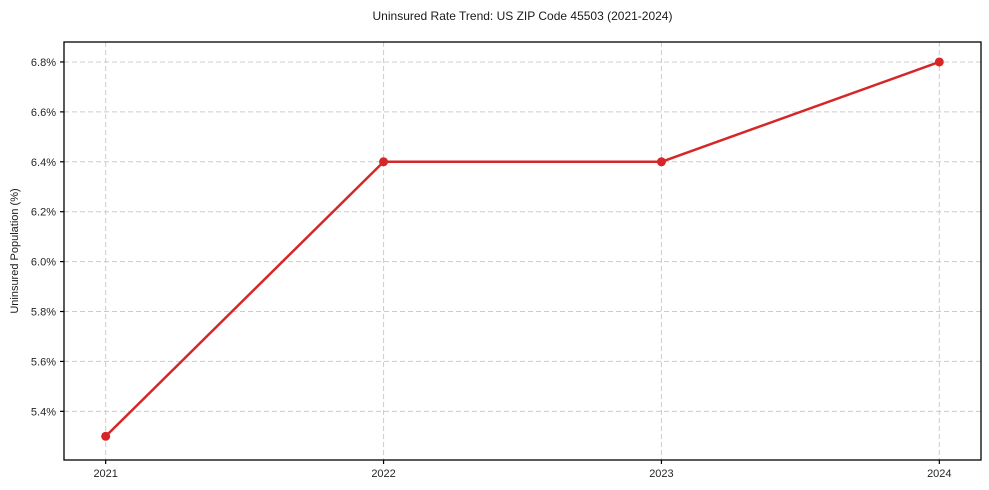 The image size is (989, 490). Describe the element at coordinates (43, 213) in the screenshot. I see `y-tick-label: 6.2%` at that location.